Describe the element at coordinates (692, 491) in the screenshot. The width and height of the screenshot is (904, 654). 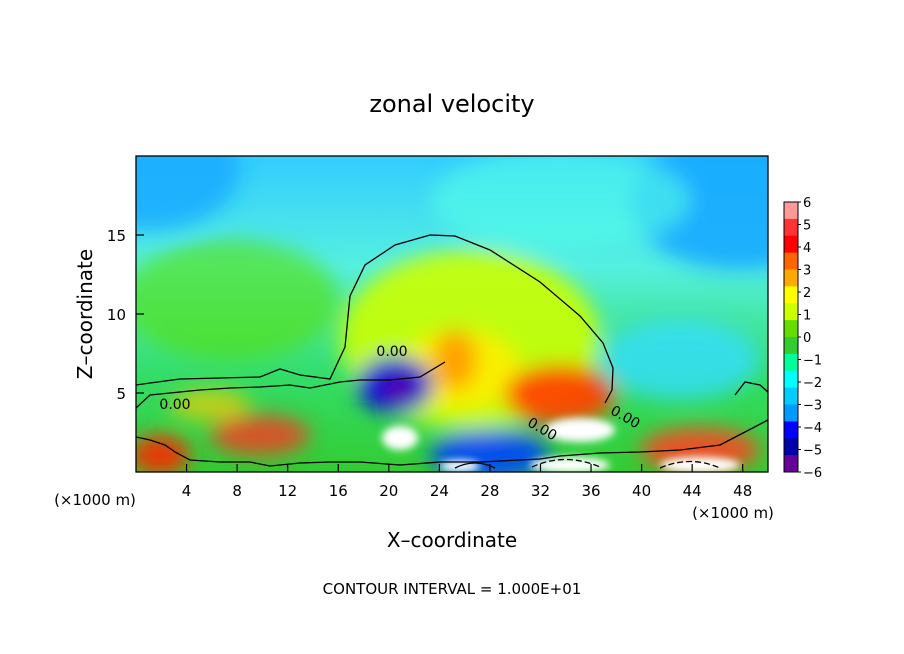
I see `x-tick-label: 44` at that location.